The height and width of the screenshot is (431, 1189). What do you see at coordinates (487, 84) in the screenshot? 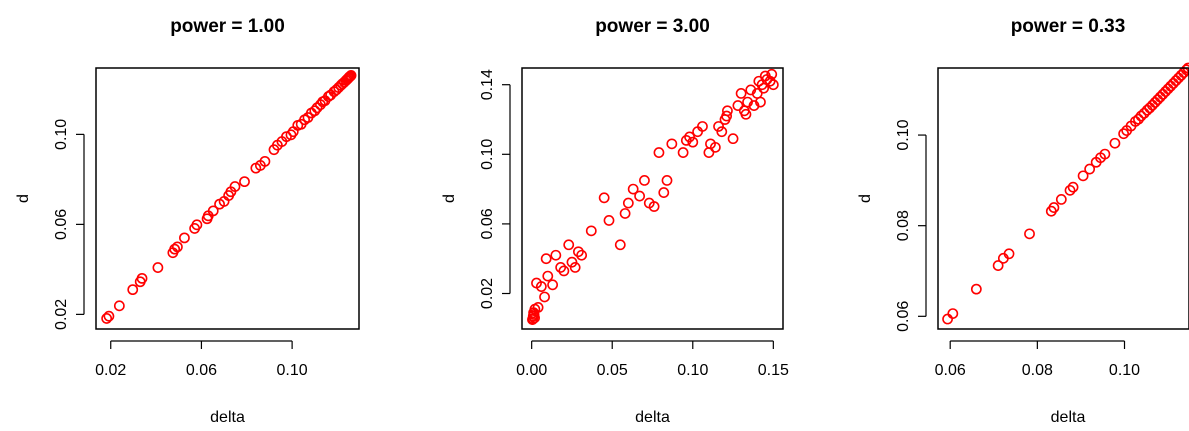
I see `y-tick-label: 0.14` at bounding box center [487, 84].